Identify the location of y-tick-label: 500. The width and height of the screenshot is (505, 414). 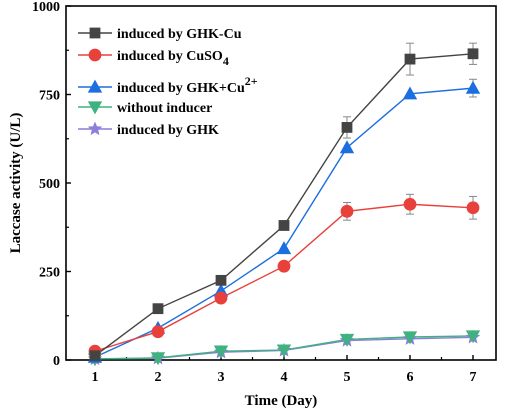
(49, 184).